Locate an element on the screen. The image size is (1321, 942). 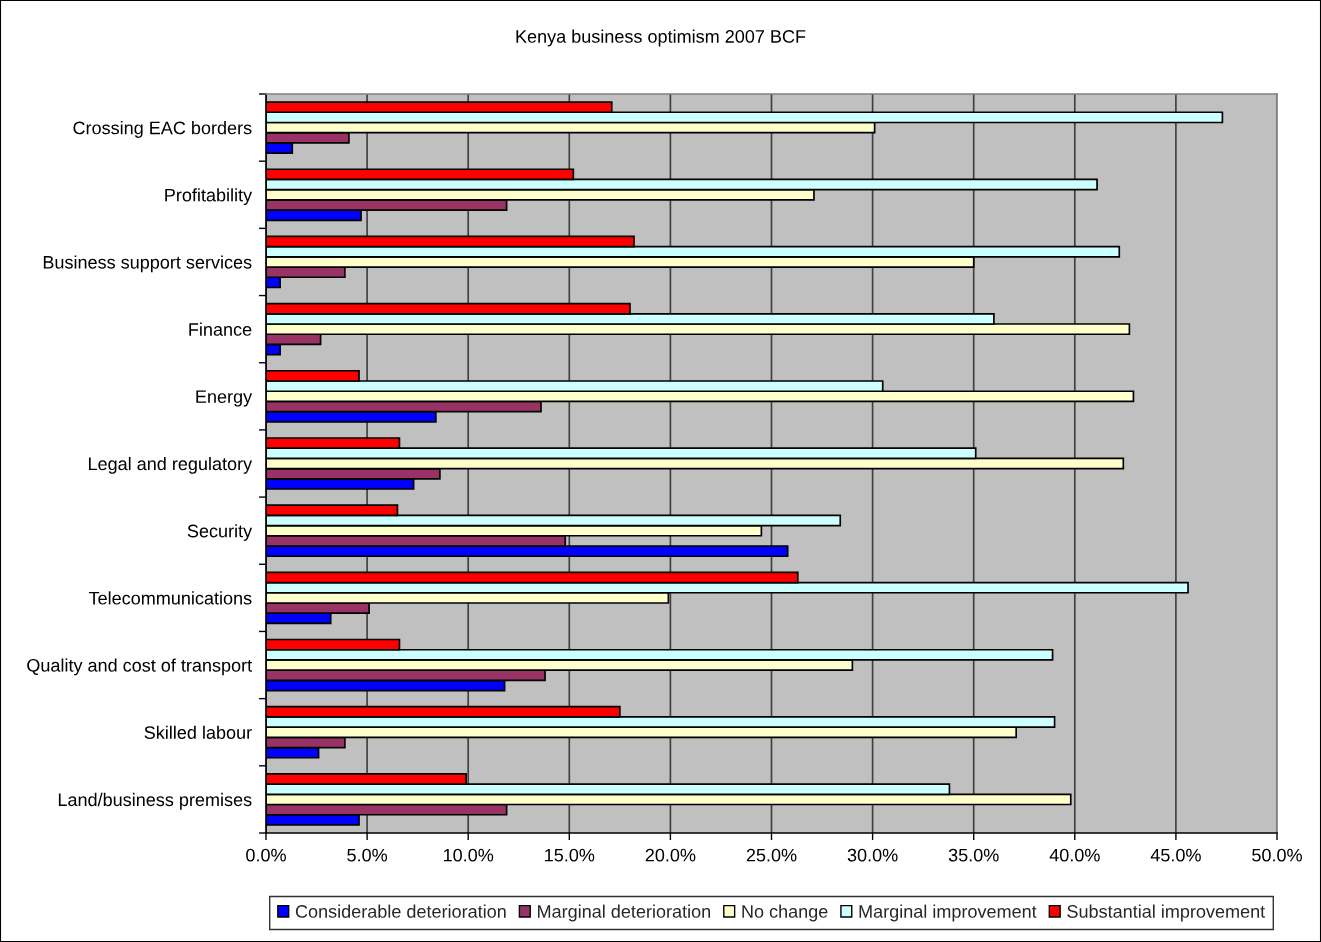
y-tick-label: Skilled labour is located at coordinates (198, 732).